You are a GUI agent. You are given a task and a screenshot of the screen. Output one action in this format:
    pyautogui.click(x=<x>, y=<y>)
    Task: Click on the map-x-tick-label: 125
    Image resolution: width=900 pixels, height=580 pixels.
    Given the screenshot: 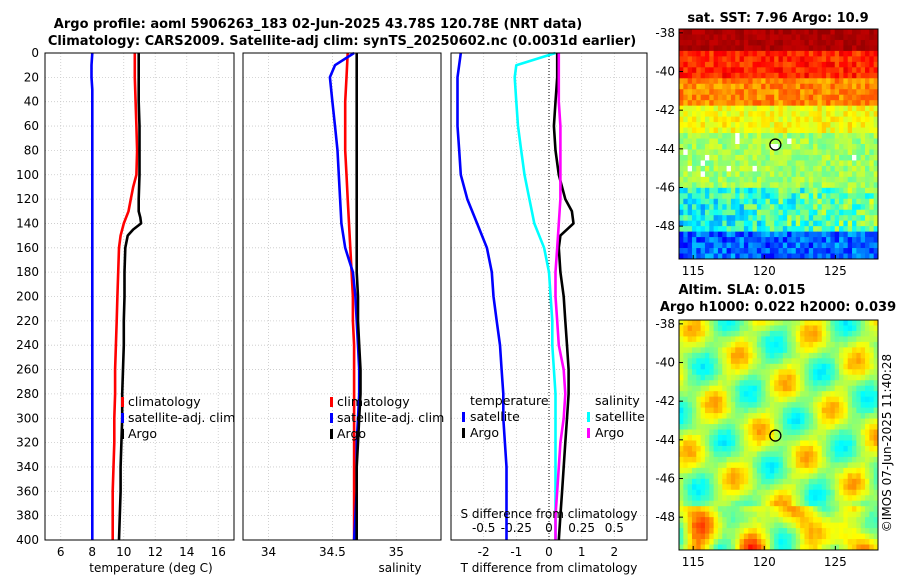 What is the action you would take?
    pyautogui.click(x=835, y=271)
    